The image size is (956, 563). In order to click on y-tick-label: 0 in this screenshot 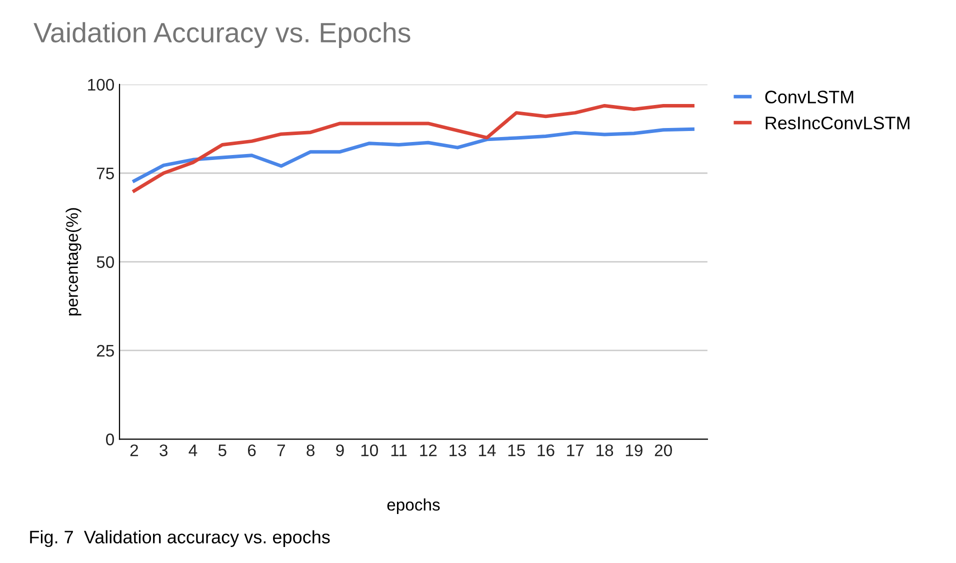, I will do `click(110, 440)`.